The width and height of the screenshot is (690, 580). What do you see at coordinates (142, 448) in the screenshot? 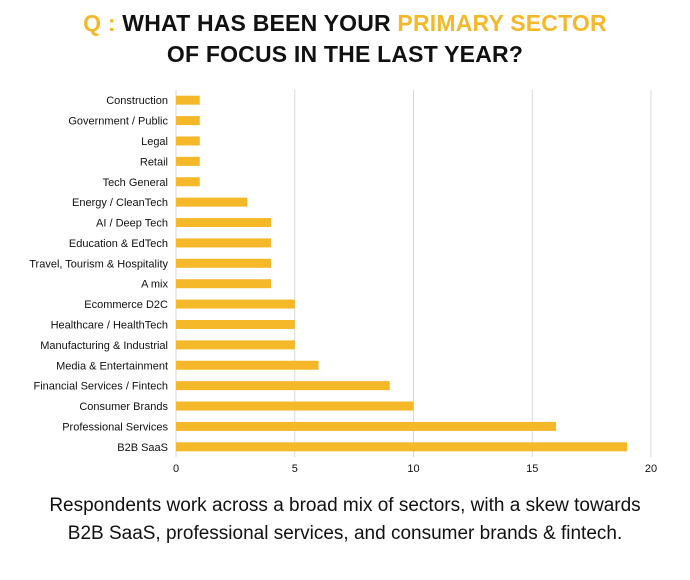
I see `category-label-17: B2B SaaS` at bounding box center [142, 448].